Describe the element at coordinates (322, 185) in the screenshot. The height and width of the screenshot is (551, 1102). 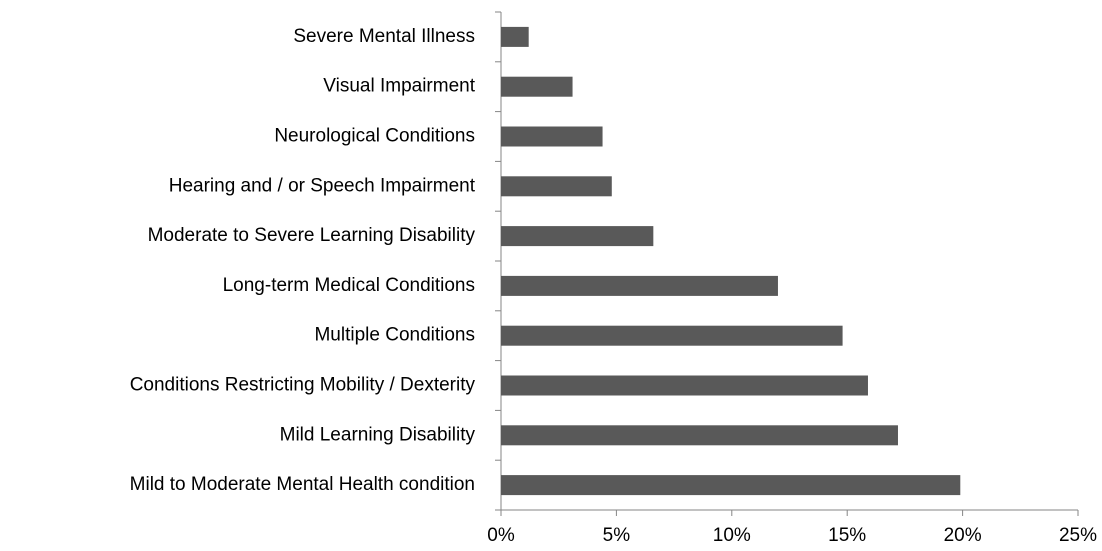
I see `y-tick-label: Hearing and / or Speech Impairment` at that location.